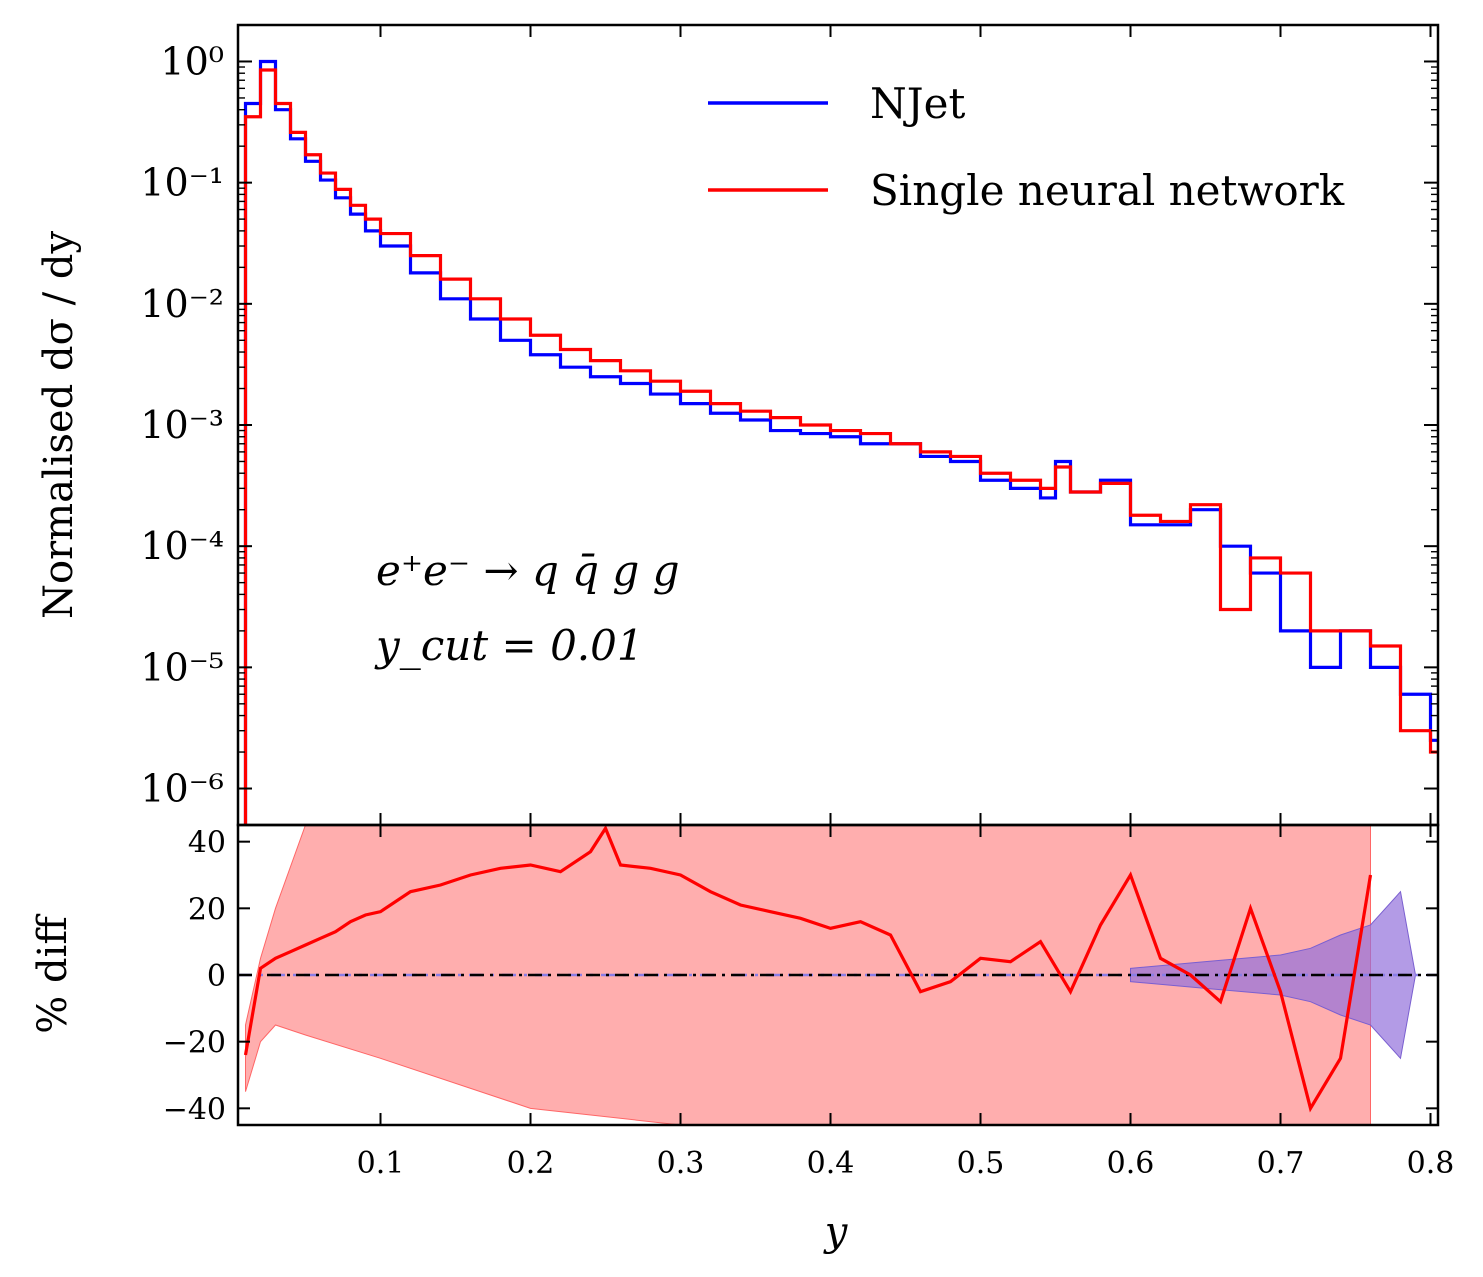 The image size is (1483, 1277). Describe the element at coordinates (1107, 190) in the screenshot. I see `legend-label-nn: Single neural network` at that location.